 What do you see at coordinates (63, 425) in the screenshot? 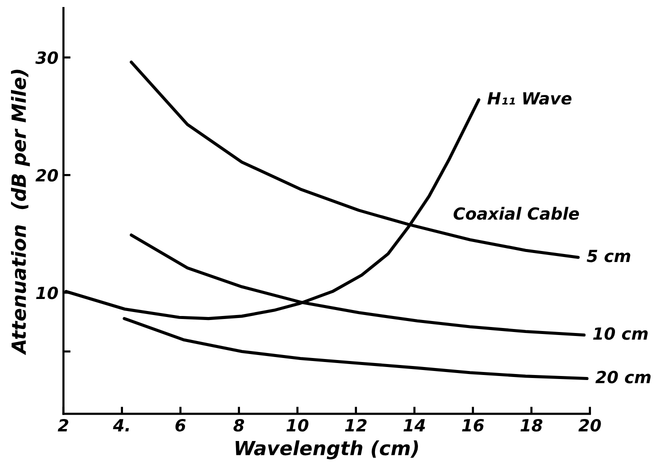
I see `x-tick-label: 2` at bounding box center [63, 425].